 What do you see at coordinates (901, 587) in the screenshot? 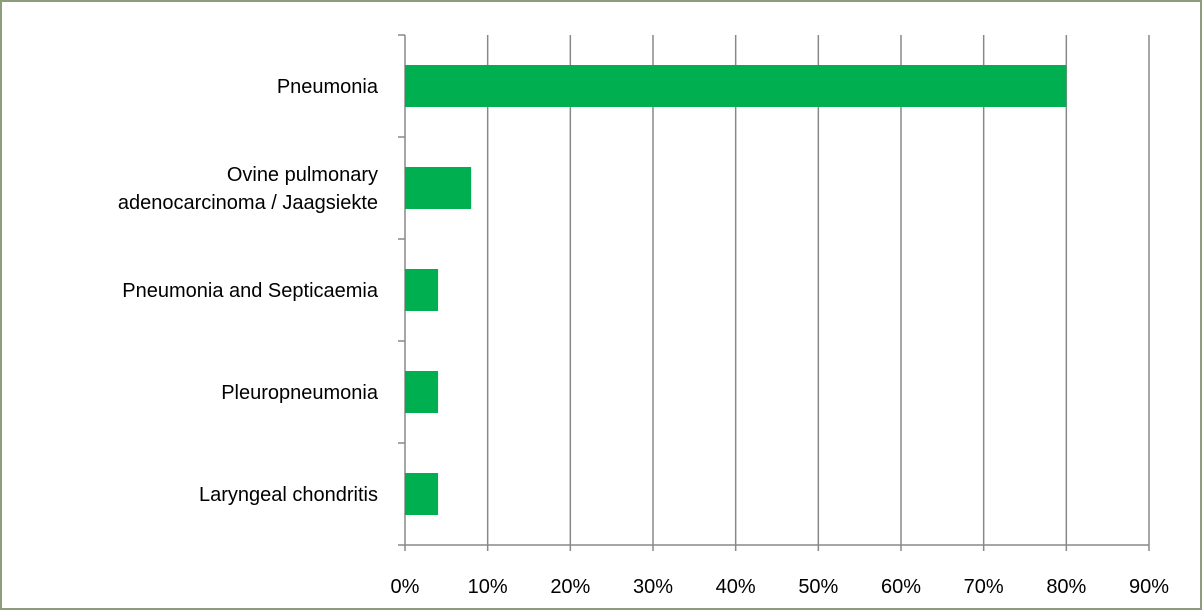
I see `x-tick-label: 60%` at bounding box center [901, 587].